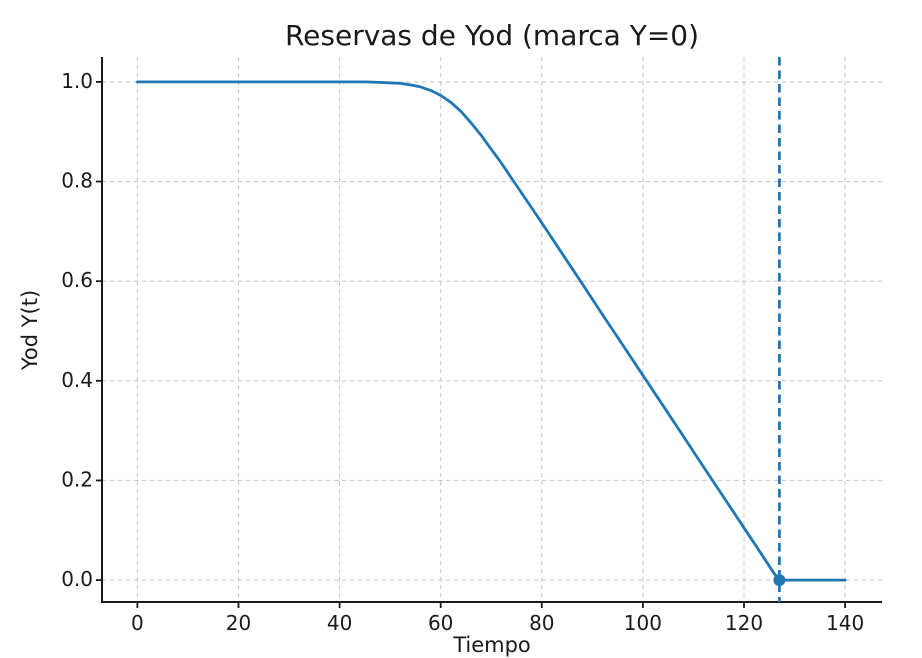 This screenshot has width=922, height=658. I want to click on x-tick-label: 100, so click(643, 623).